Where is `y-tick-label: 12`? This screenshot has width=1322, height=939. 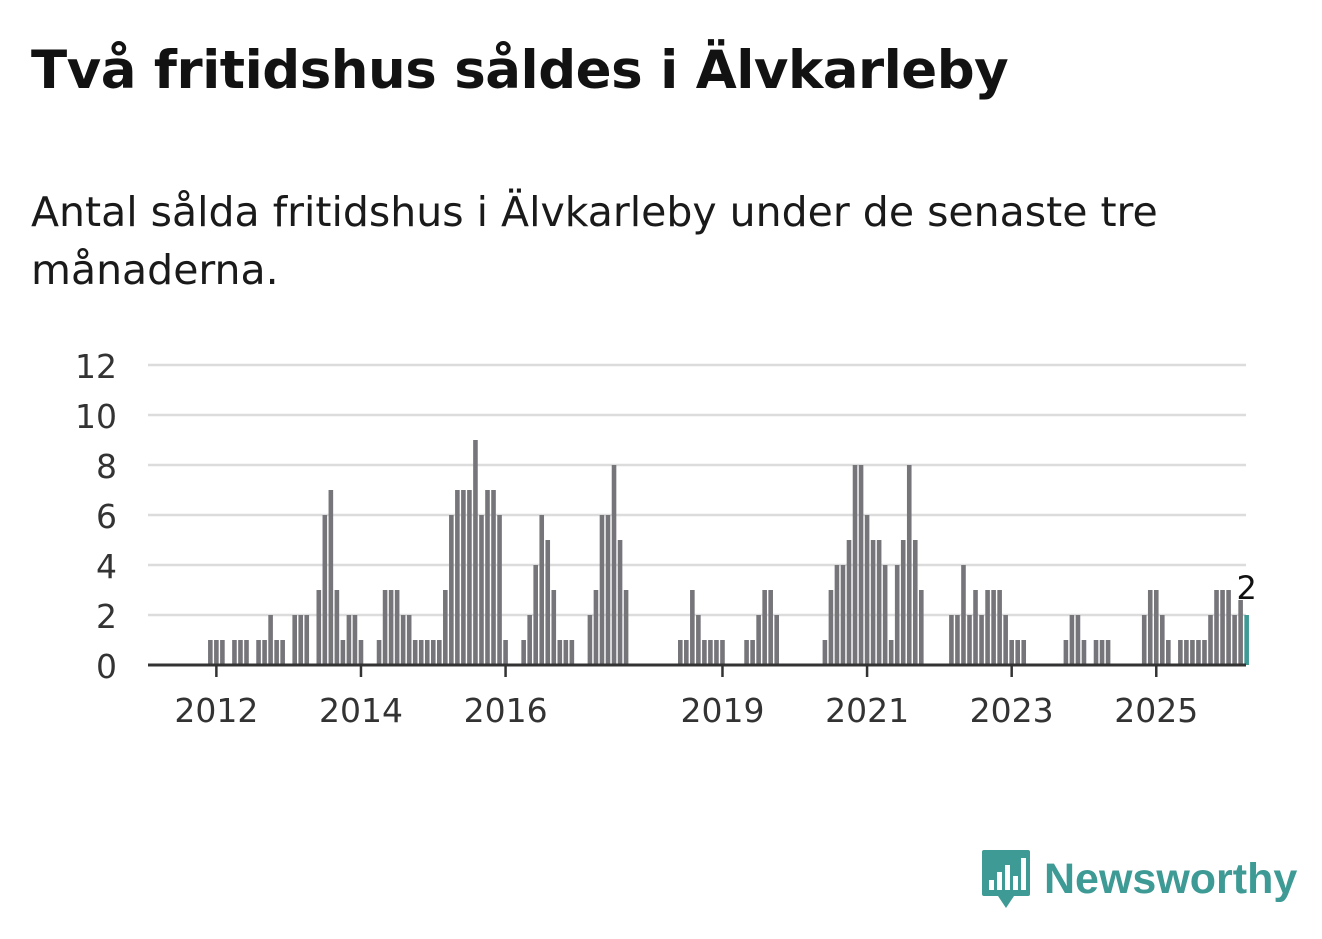 y-tick-label: 12 is located at coordinates (96, 366).